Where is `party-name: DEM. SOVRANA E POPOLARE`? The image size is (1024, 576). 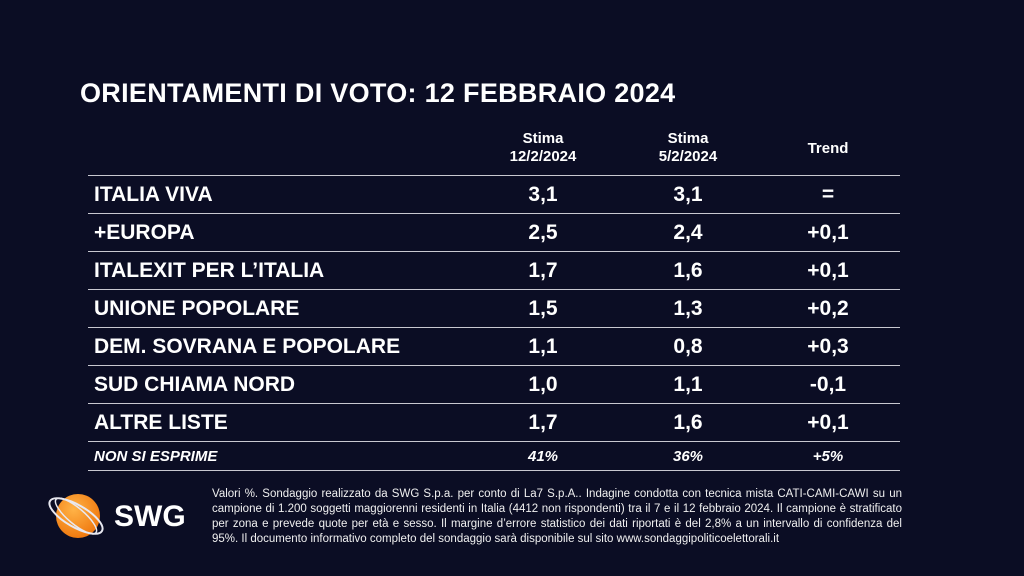 party-name: DEM. SOVRANA E POPOLARE is located at coordinates (247, 346).